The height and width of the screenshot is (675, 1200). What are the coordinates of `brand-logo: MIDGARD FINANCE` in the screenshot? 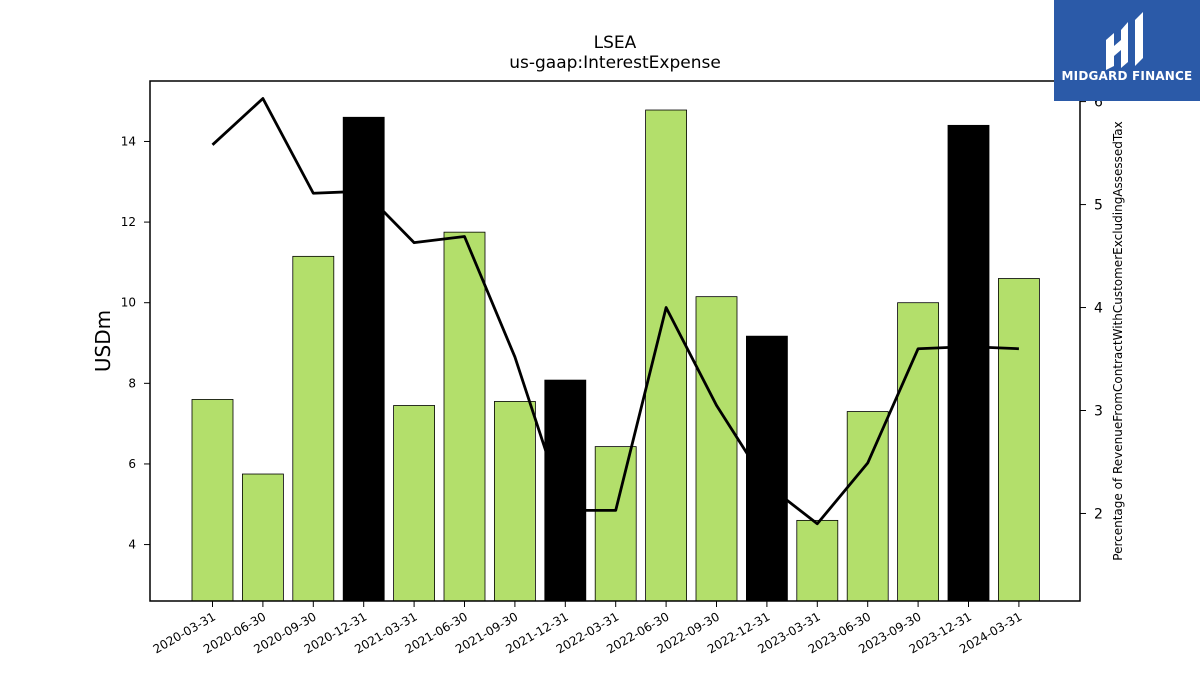 It's located at (1127, 50).